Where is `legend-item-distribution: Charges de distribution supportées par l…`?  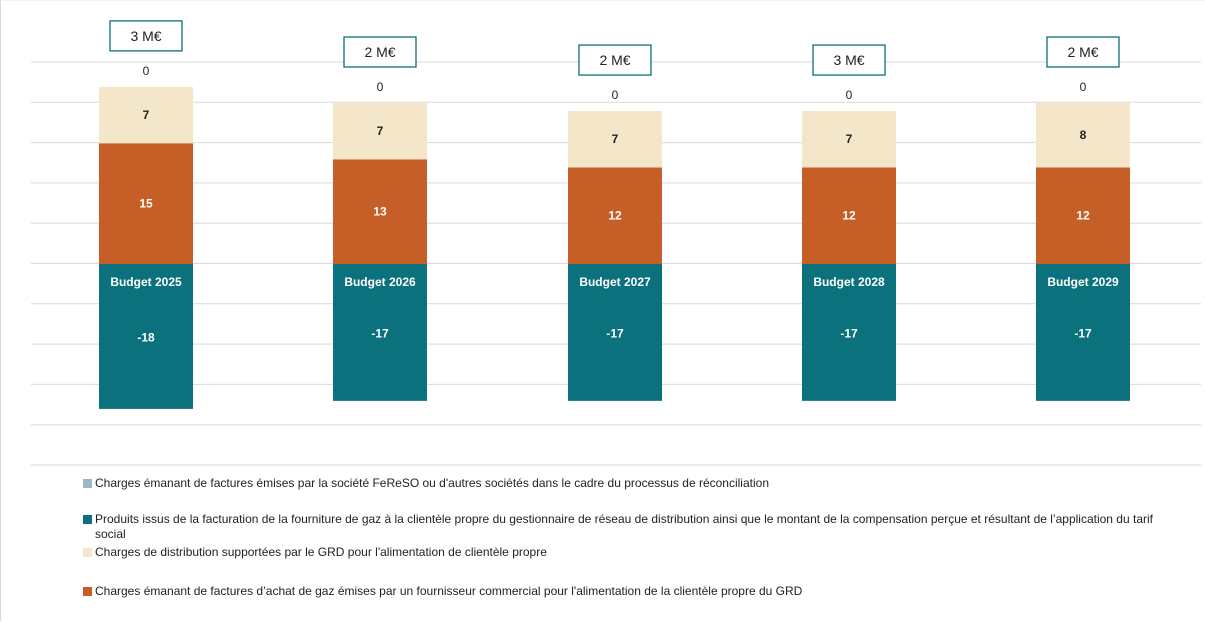
legend-item-distribution: Charges de distribution supportées par l… is located at coordinates (633, 552).